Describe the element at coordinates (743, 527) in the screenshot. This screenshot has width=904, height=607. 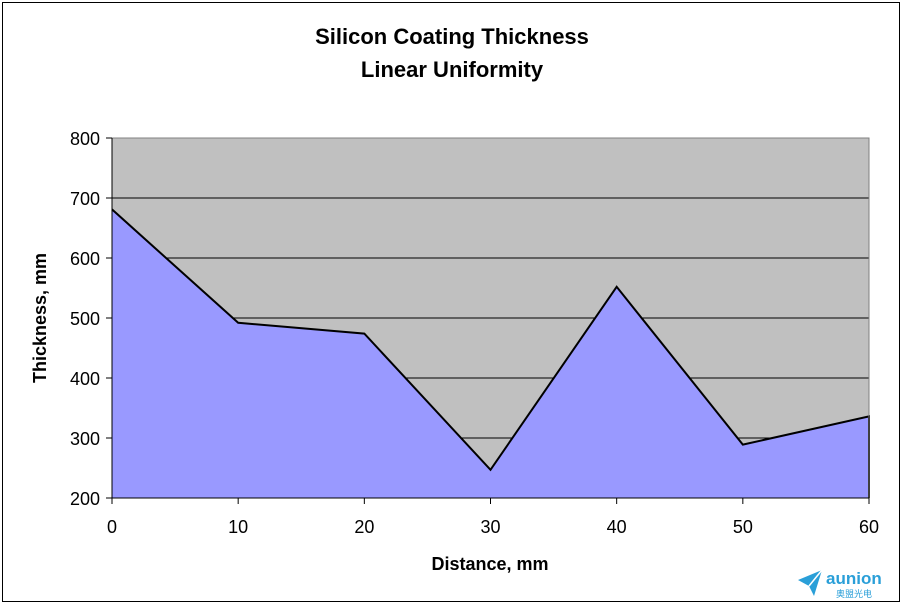
I see `x-tick-label: 50` at that location.